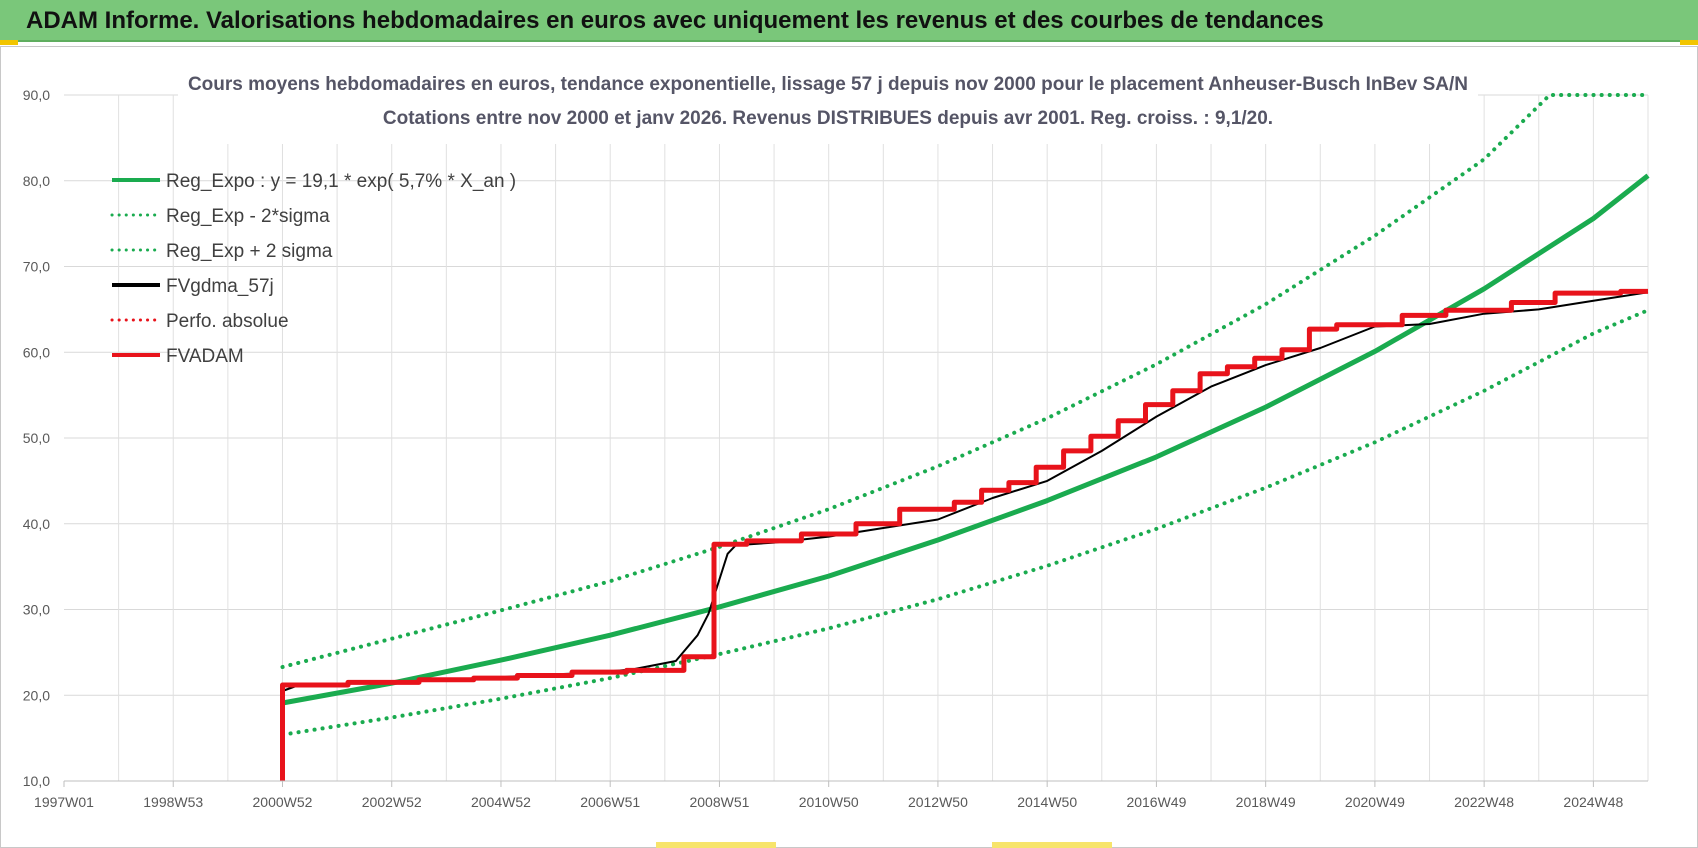  I want to click on legend-label-1: Reg_Exp - 2*sigma, so click(248, 216).